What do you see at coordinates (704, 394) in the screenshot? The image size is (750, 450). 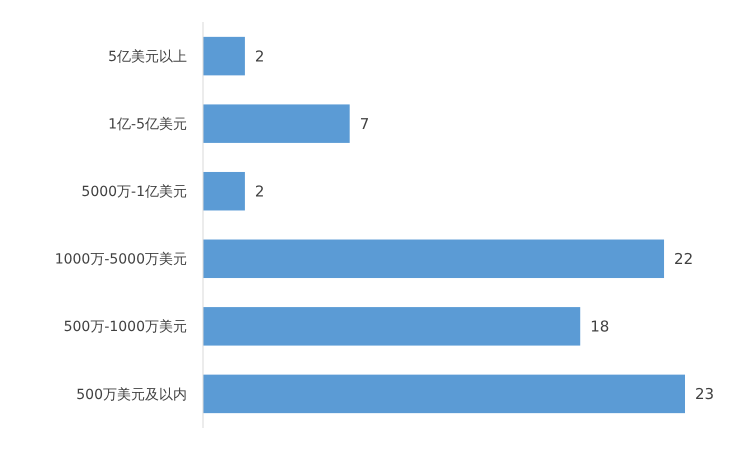 I see `data-label: 23` at bounding box center [704, 394].